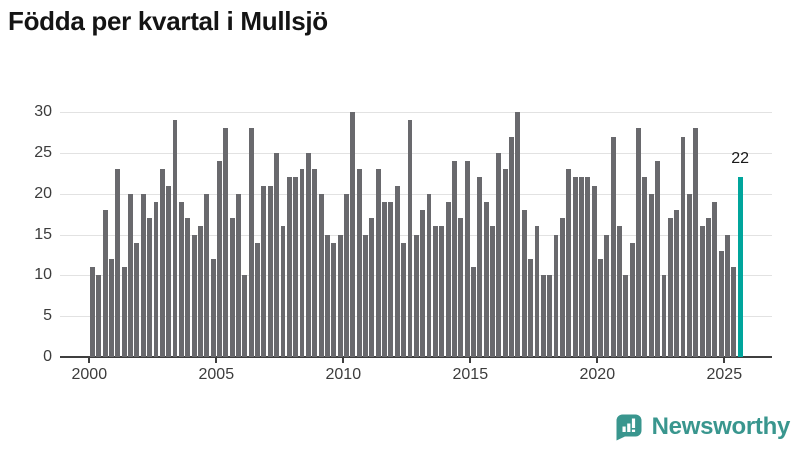  What do you see at coordinates (89, 374) in the screenshot?
I see `x-axis-tick-label: 2000` at bounding box center [89, 374].